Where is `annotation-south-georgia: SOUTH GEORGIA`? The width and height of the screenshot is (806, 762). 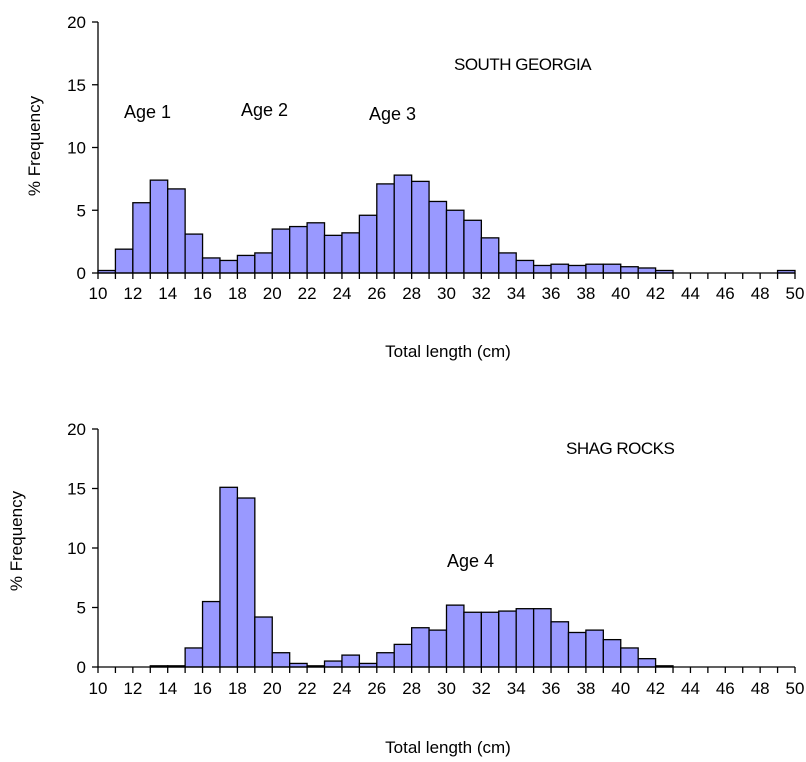 annotation-south-georgia: SOUTH GEORGIA is located at coordinates (523, 64).